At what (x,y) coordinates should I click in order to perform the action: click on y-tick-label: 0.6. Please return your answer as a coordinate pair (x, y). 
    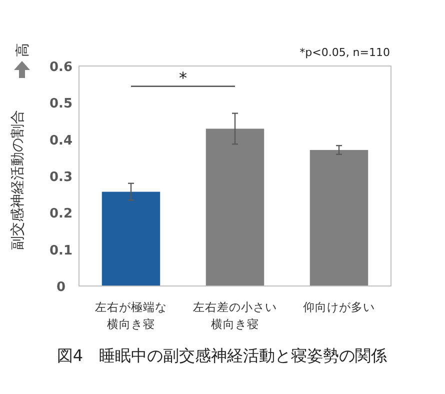
    Looking at the image, I should click on (61, 67).